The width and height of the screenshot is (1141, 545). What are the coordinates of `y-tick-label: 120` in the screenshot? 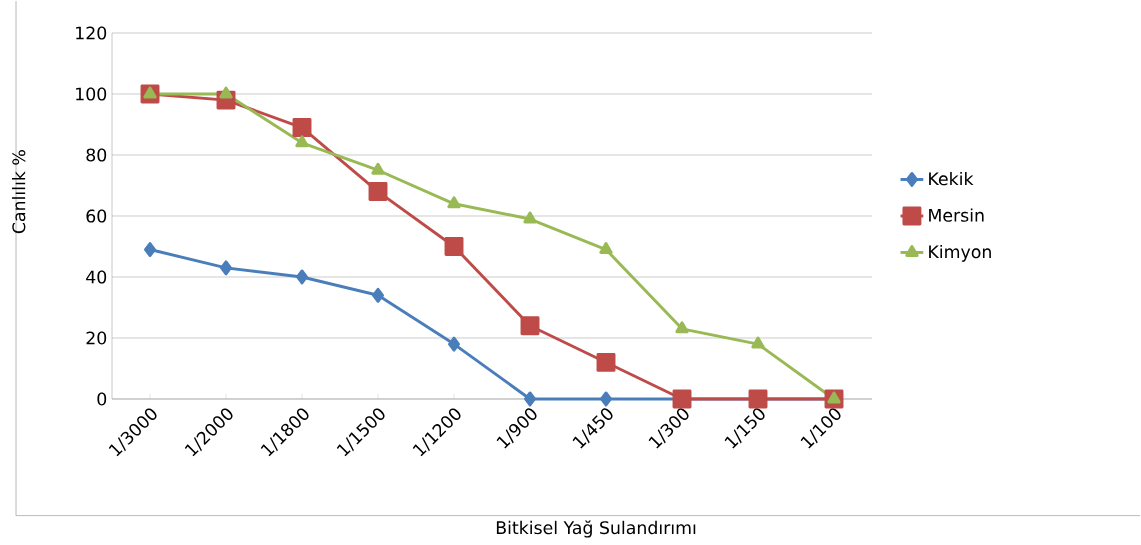 It's located at (91, 33).